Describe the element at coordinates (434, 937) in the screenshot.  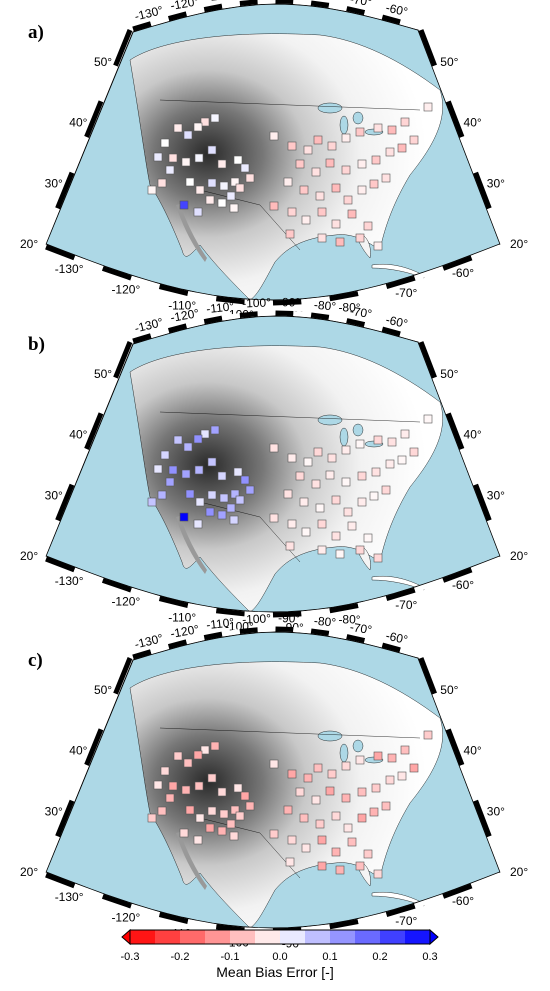
I see `colorbar-over-arrow` at that location.